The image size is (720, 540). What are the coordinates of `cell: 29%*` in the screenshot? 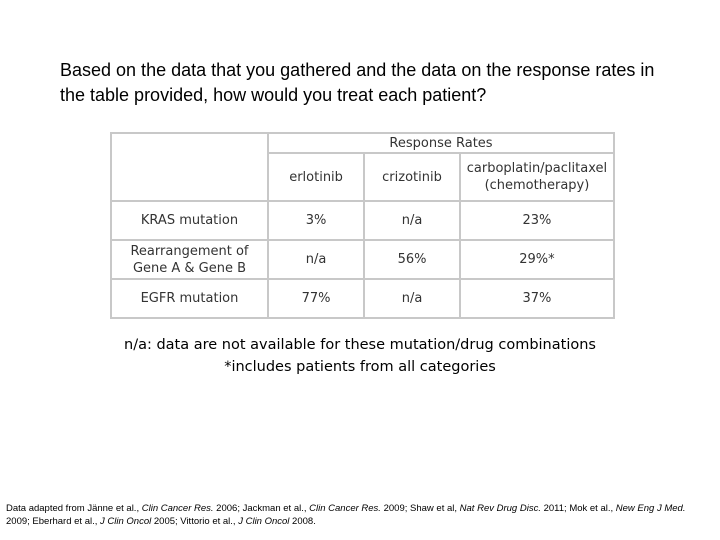 It's located at (537, 259).